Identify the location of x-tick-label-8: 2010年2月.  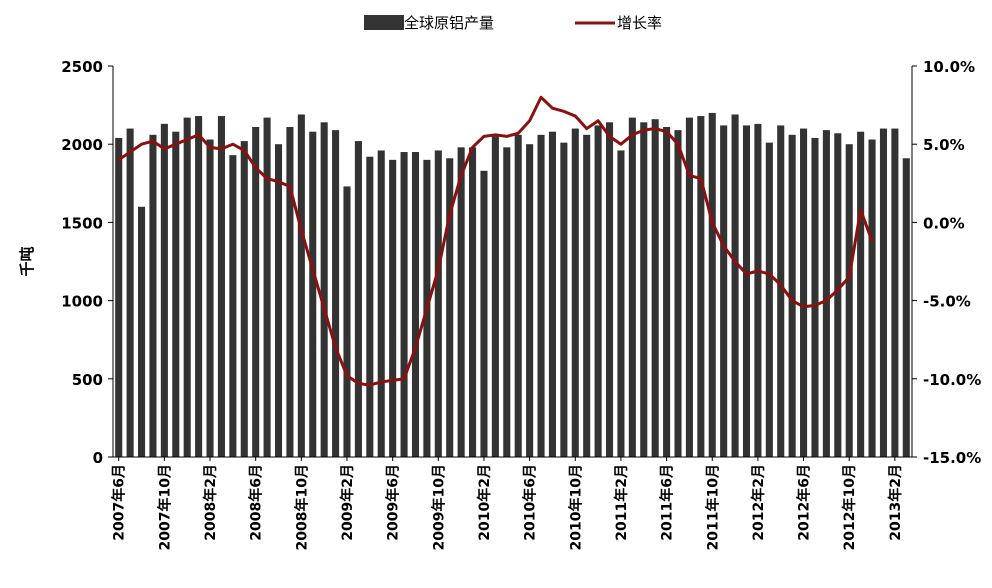
(484, 502).